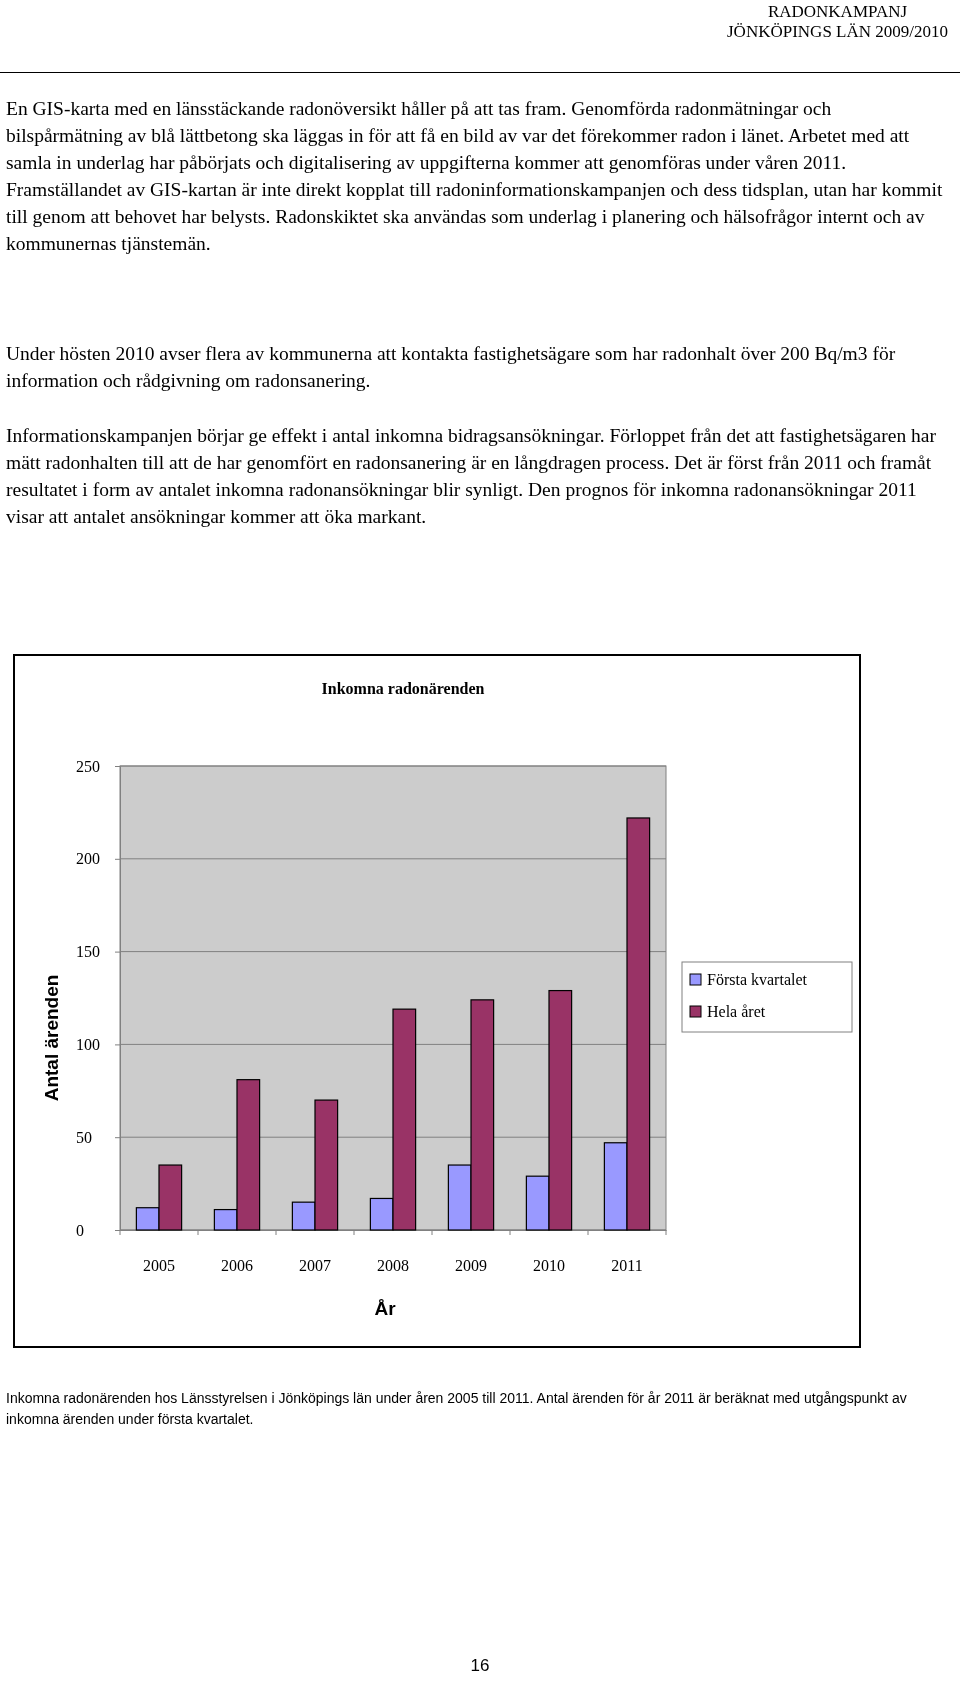 The width and height of the screenshot is (960, 1684). What do you see at coordinates (471, 476) in the screenshot?
I see `text: Informationskampanjen börjar ge effekt i antal inkomna bidragsansökningar. Förloppet från det att fastighetsägaren har mätt radonhalten till att de har genomfört en radonsanering är en långdragen process. Det är först från 2011 och framåt resultatet i form av antalet inkomna radonansökningar blir synligt. Den prognos för inkomna radonansökningar 2011 visar att antalet ansökningar kommer att öka markant.` at bounding box center [471, 476].